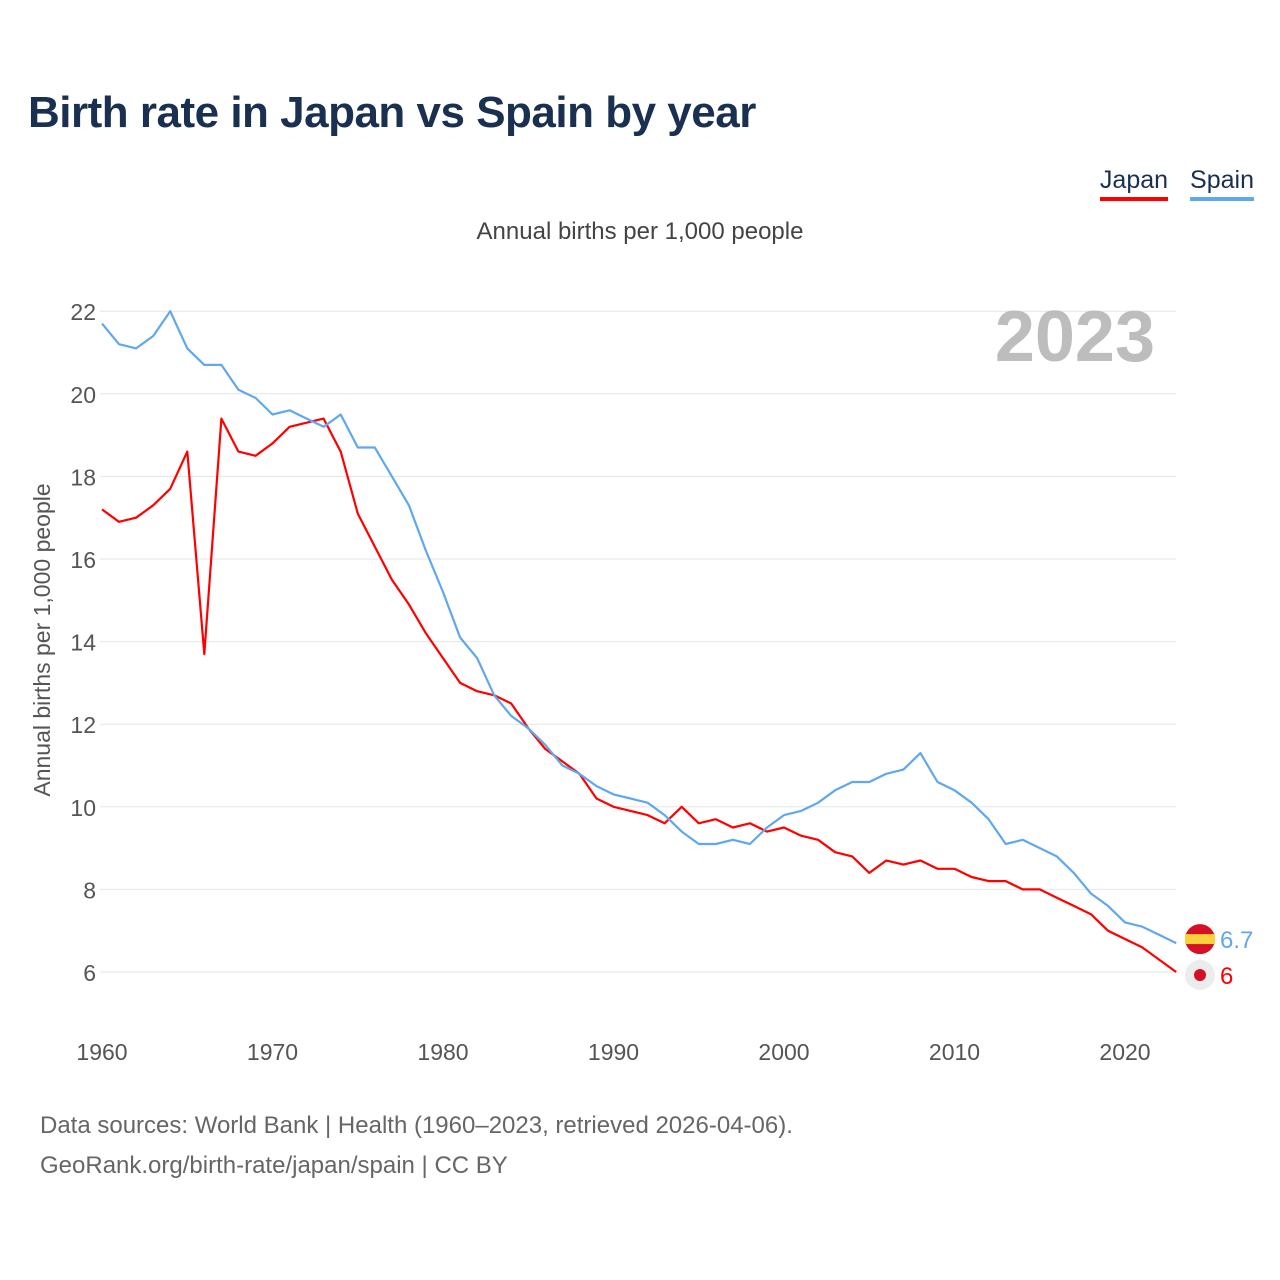 This screenshot has height=1280, width=1280. What do you see at coordinates (1176, 183) in the screenshot?
I see `legend: Japan Spain` at bounding box center [1176, 183].